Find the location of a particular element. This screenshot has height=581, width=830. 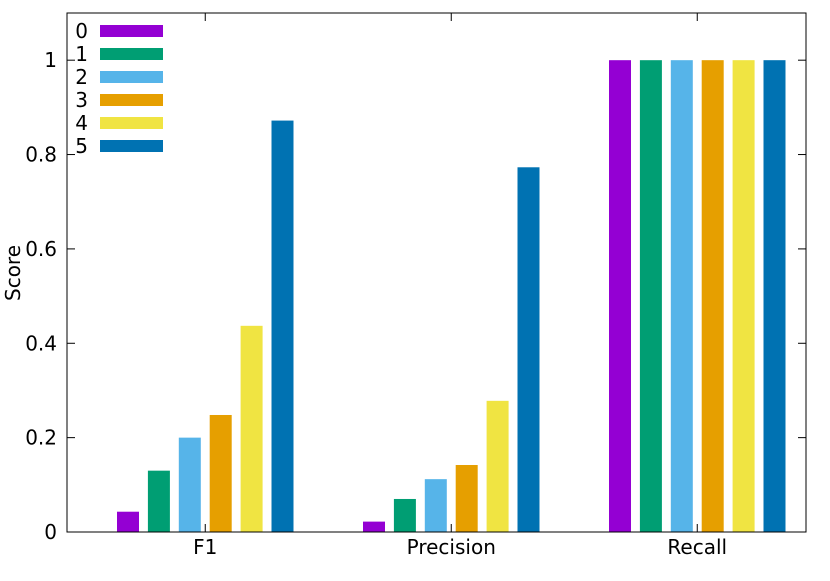

x-tick-label: Recall is located at coordinates (697, 547).